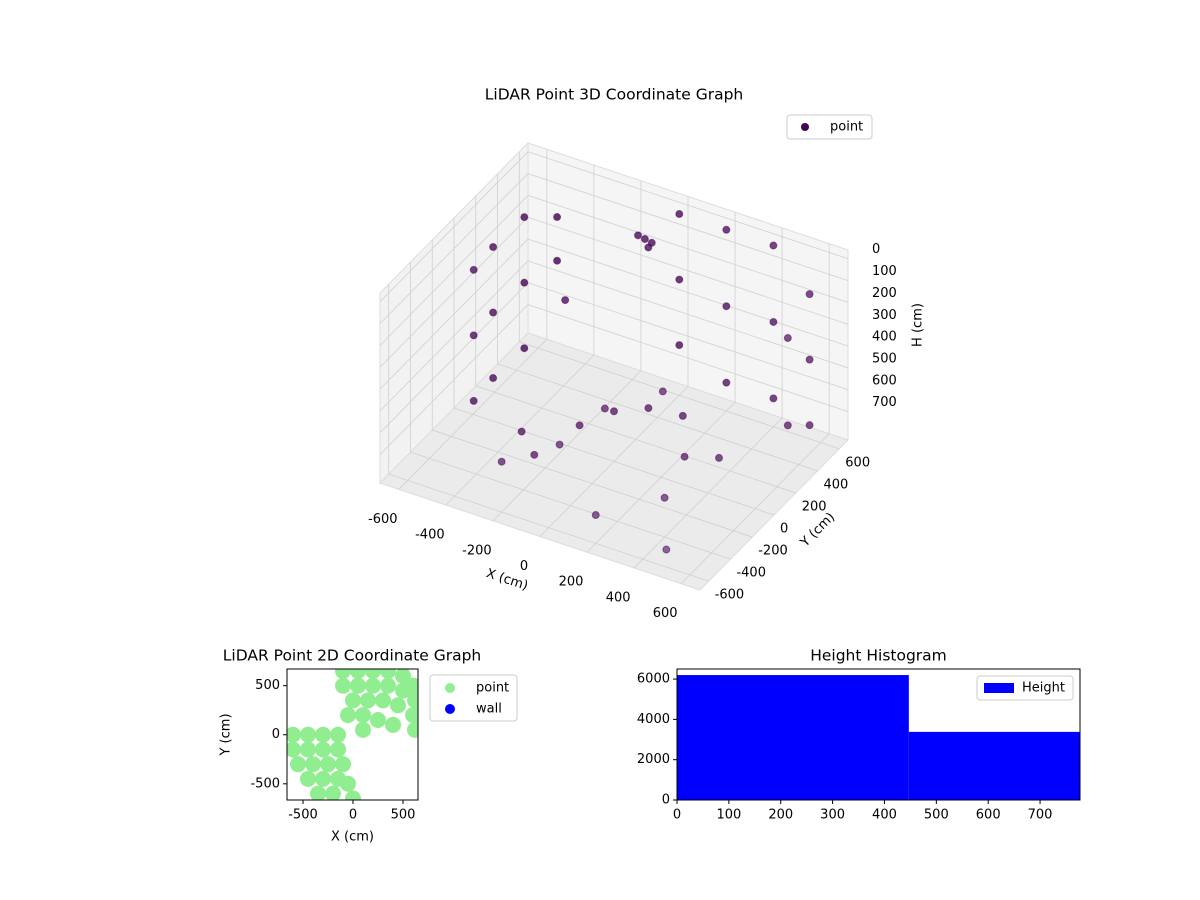  Describe the element at coordinates (884, 271) in the screenshot. I see `h-tick-label: 100` at that location.